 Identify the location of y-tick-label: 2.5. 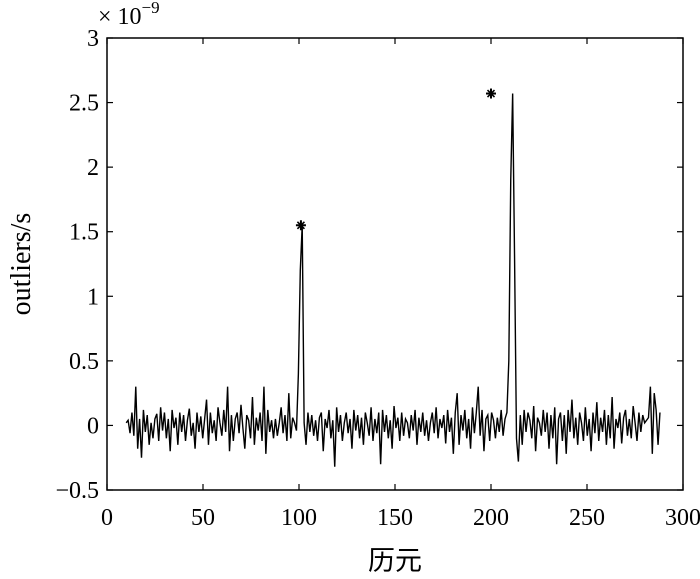
(84, 104).